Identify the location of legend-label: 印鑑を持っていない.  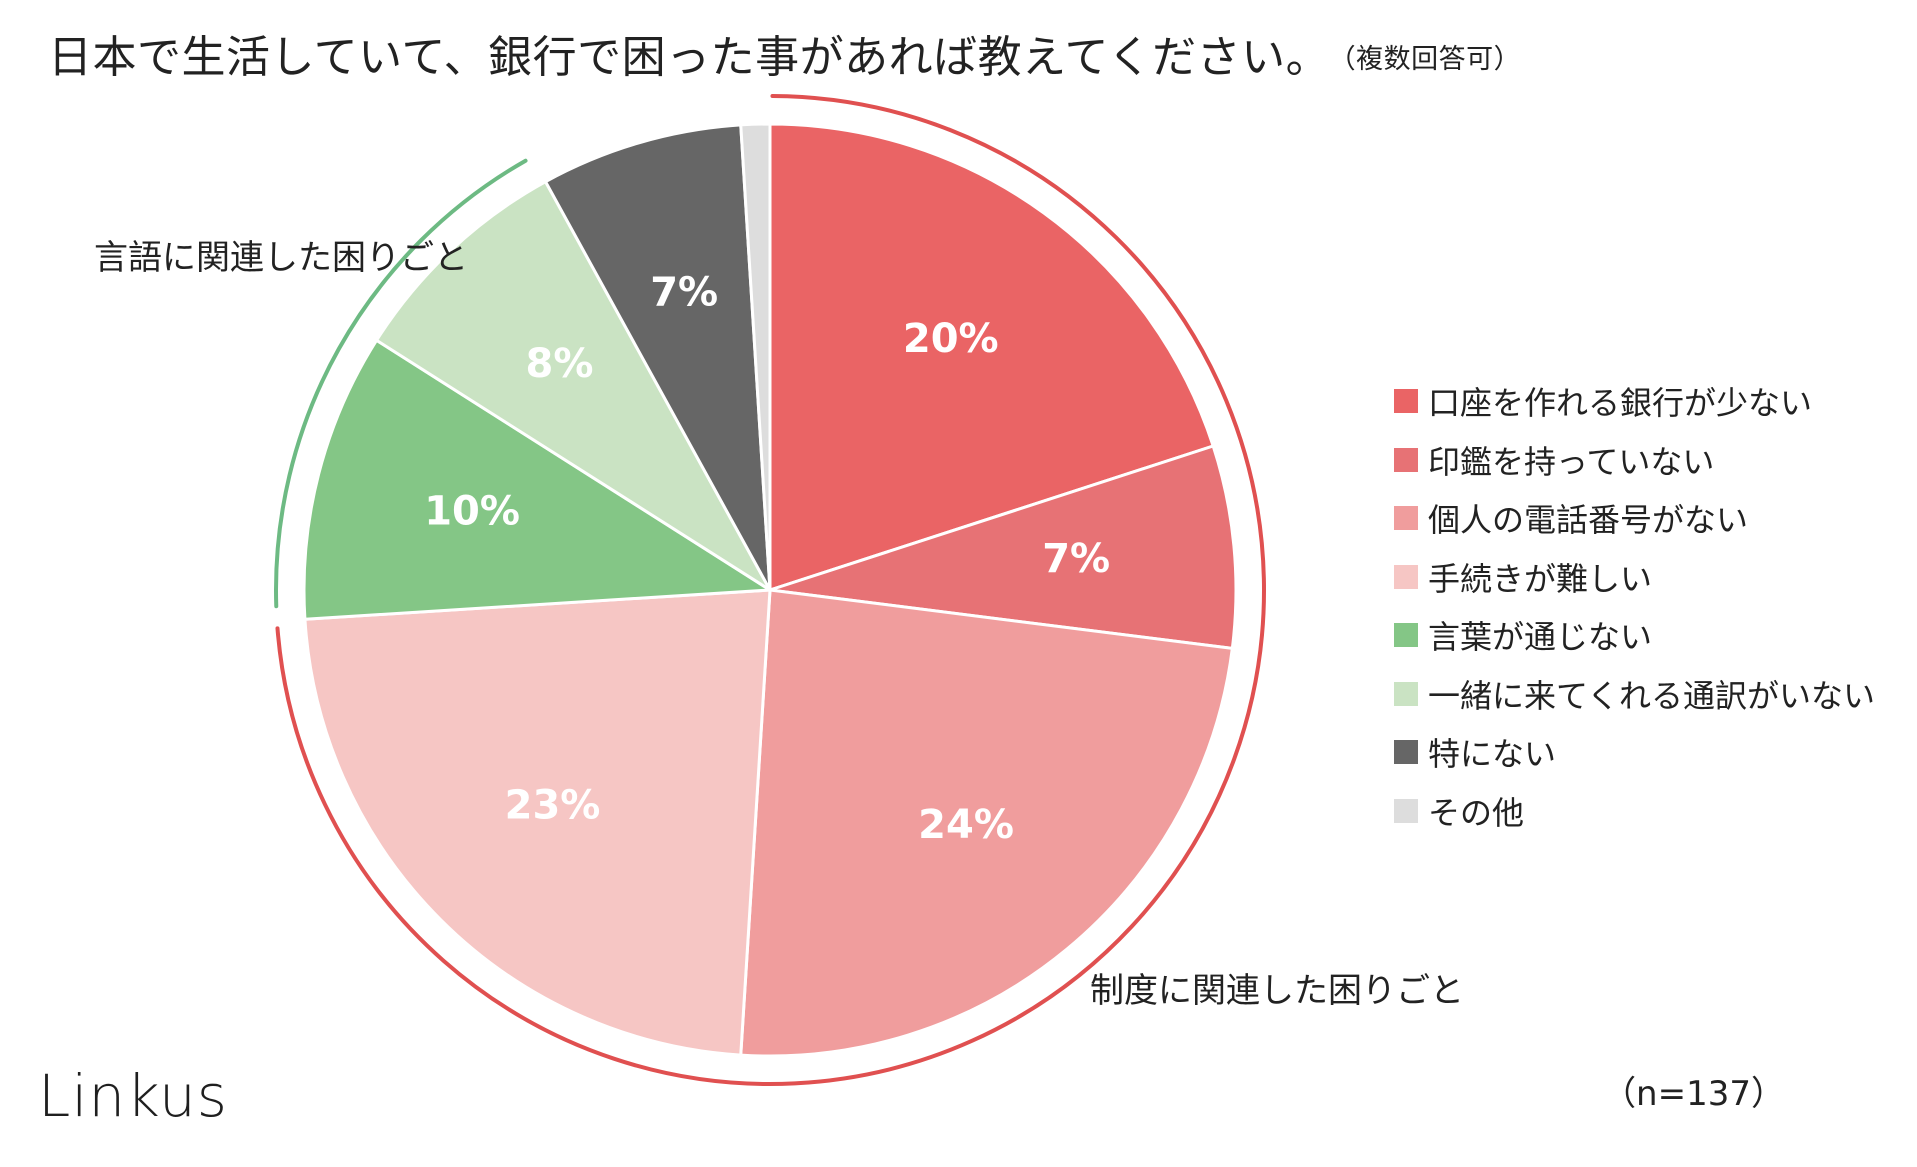
(1571, 461).